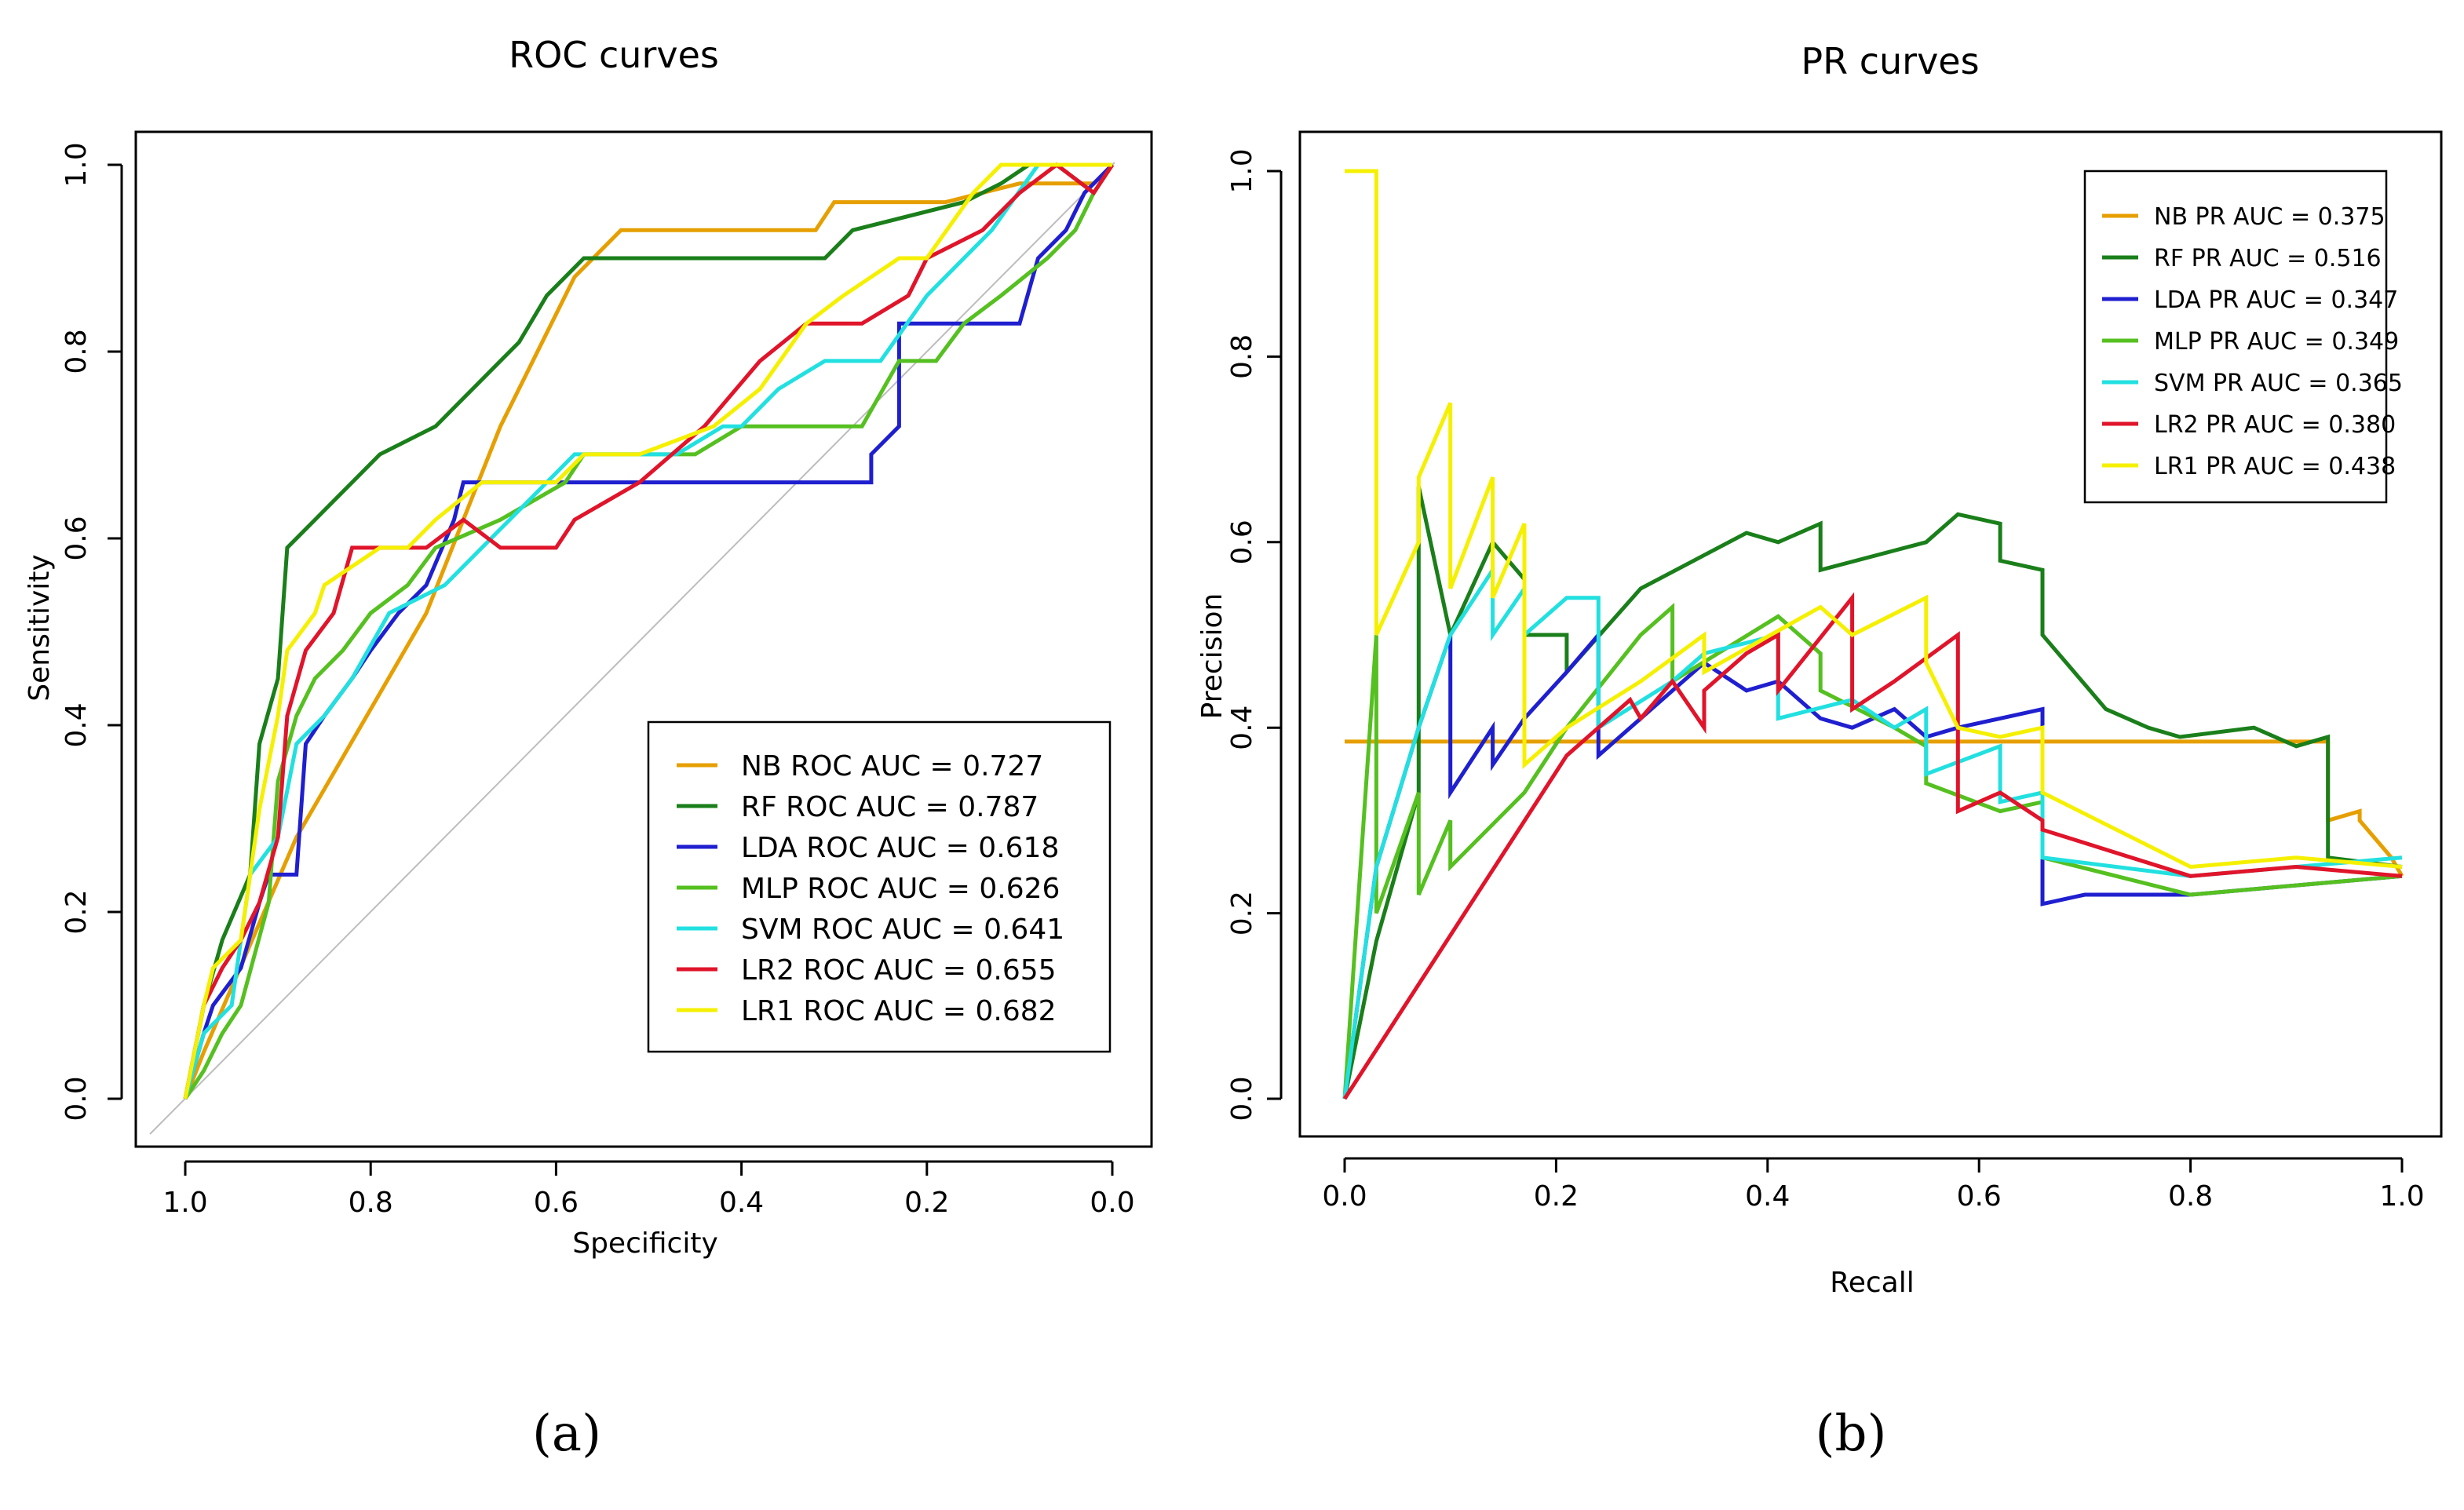  Describe the element at coordinates (91, 632) in the screenshot. I see `roc-y-ticks: 0.0 0.2 0.4 0.6 0.8 1.0` at that location.